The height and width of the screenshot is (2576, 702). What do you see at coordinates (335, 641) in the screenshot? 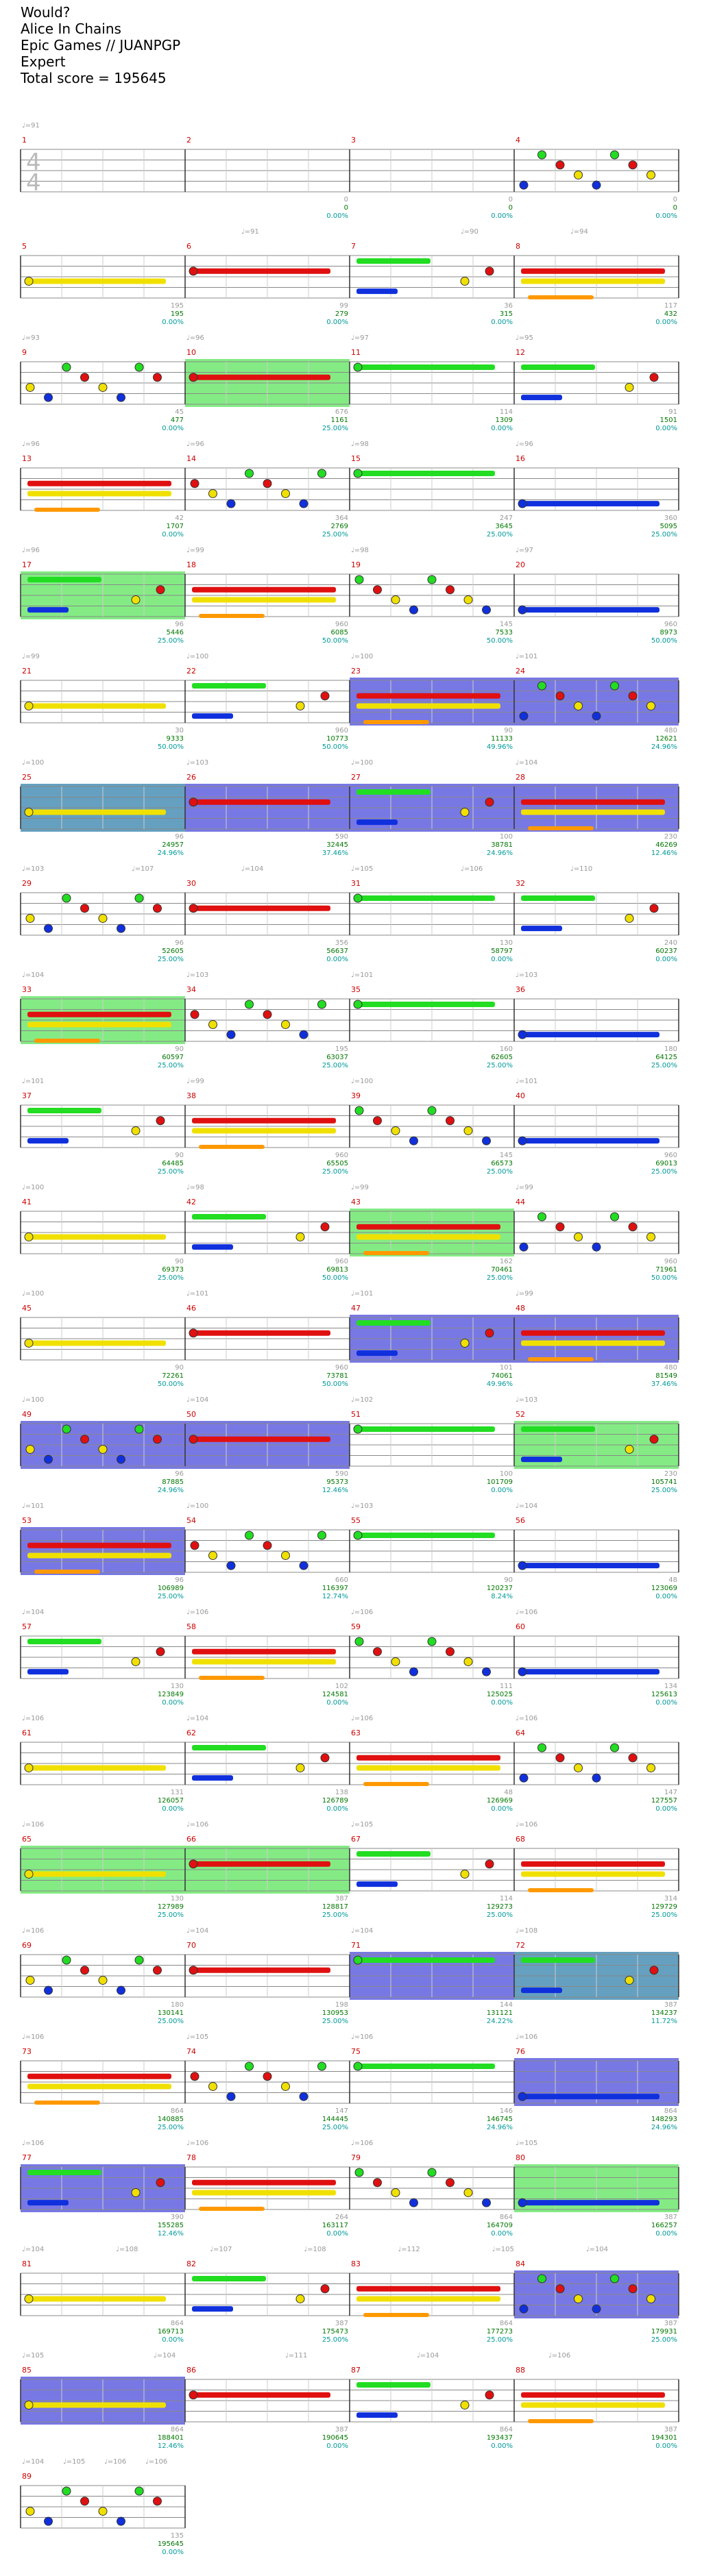
I see `measure-percent: 50.00%` at bounding box center [335, 641].